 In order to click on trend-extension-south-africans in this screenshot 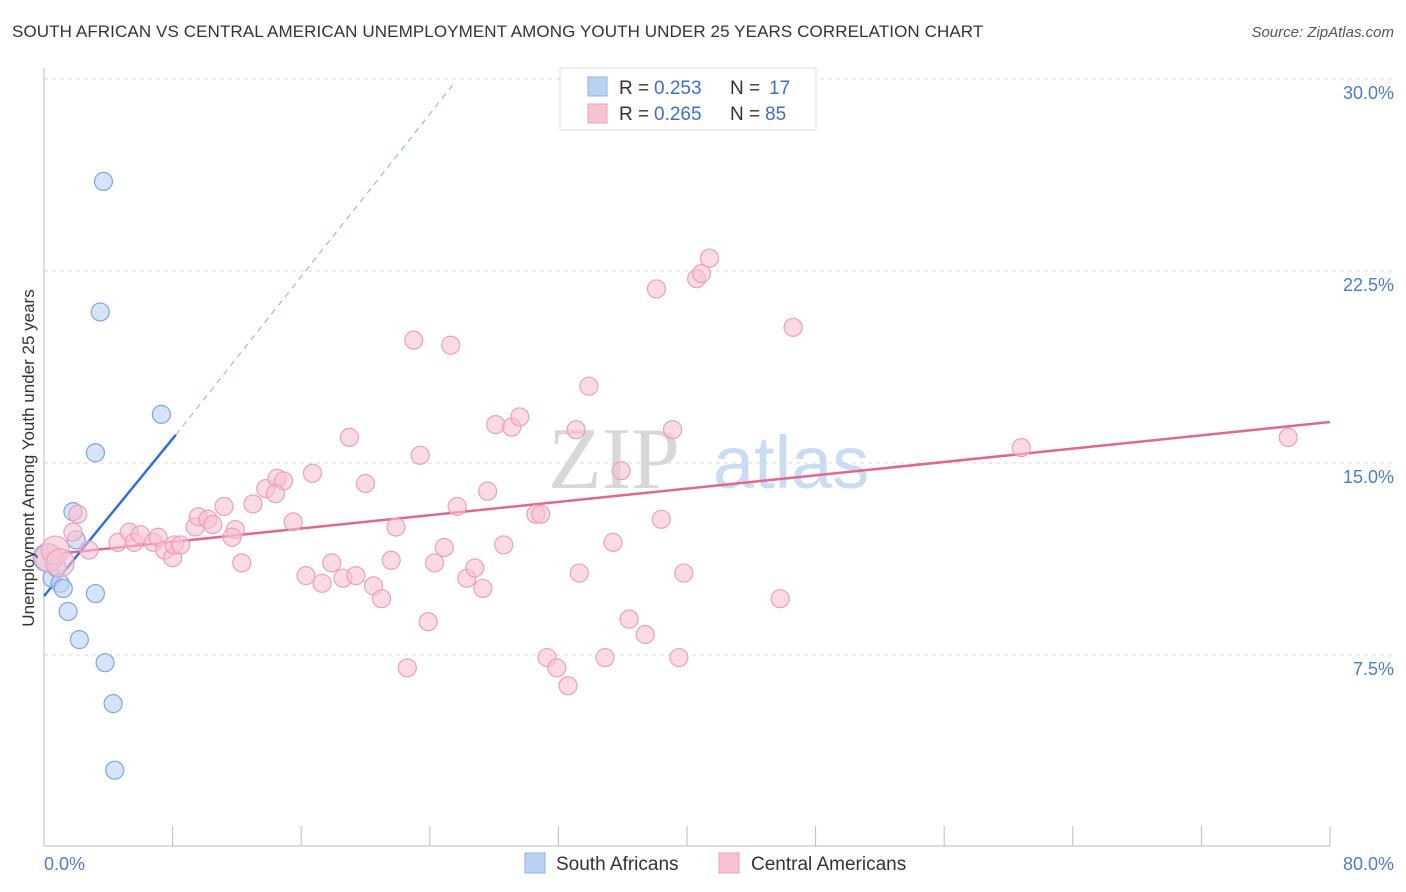, I will do `click(315, 258)`.